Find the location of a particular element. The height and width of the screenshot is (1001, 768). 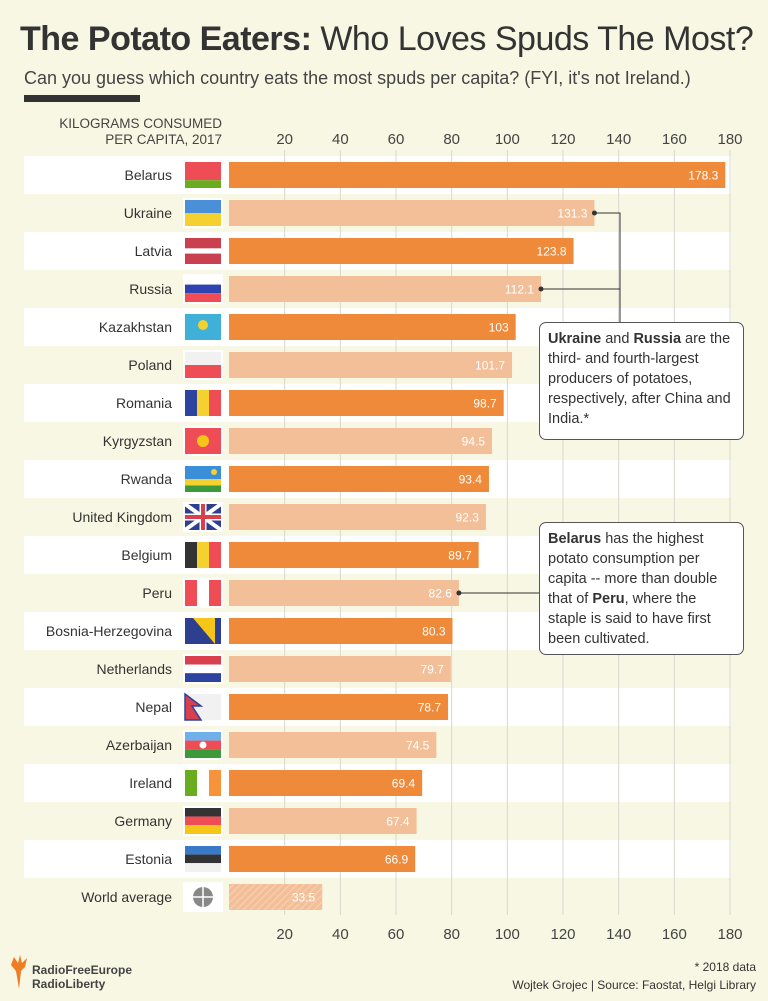

value-label: 66.9 is located at coordinates (397, 860).